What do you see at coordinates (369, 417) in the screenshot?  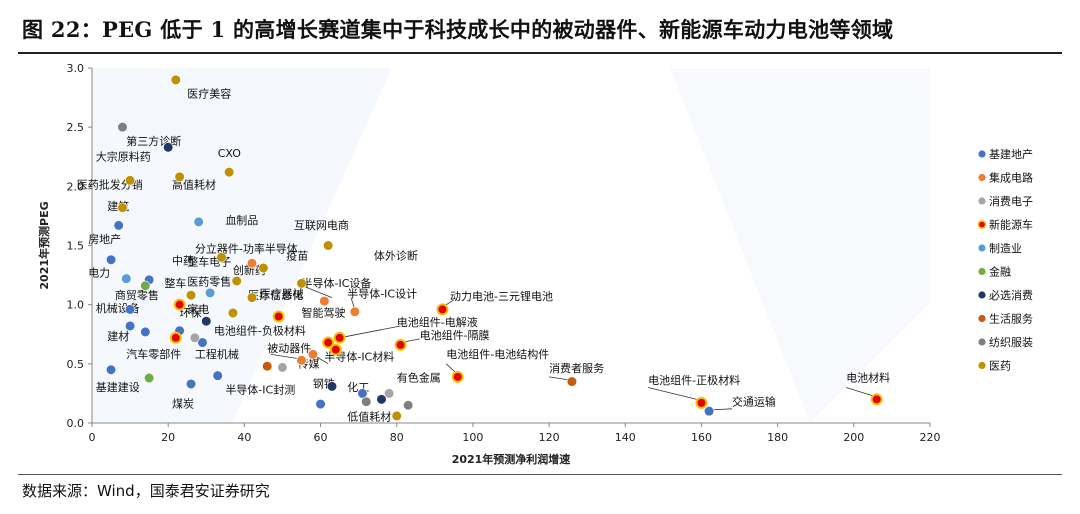 I see `point-label: 低值耗材` at bounding box center [369, 417].